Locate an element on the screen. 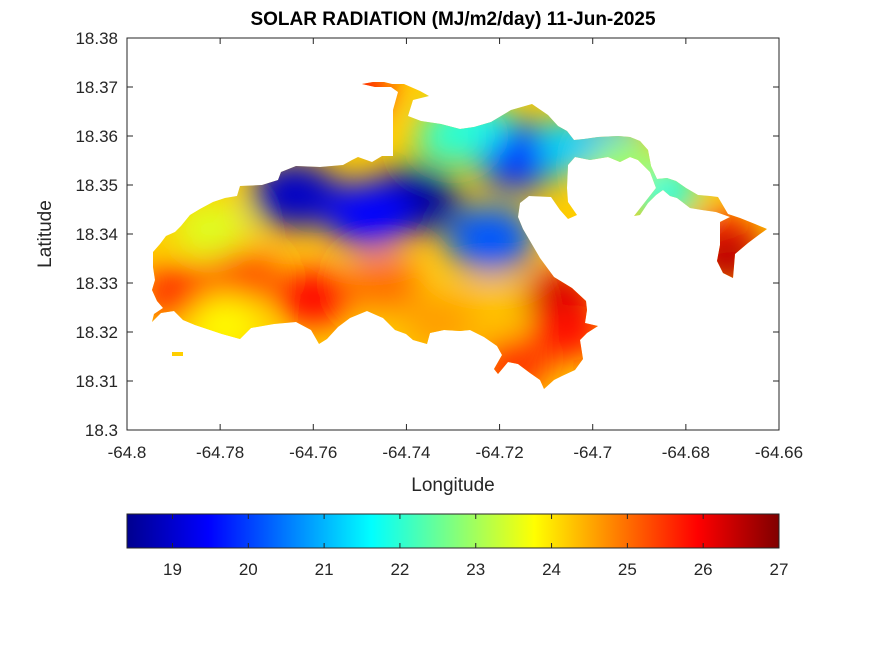 Image resolution: width=875 pixels, height=656 pixels. x-tick-label: -64.66 is located at coordinates (779, 452).